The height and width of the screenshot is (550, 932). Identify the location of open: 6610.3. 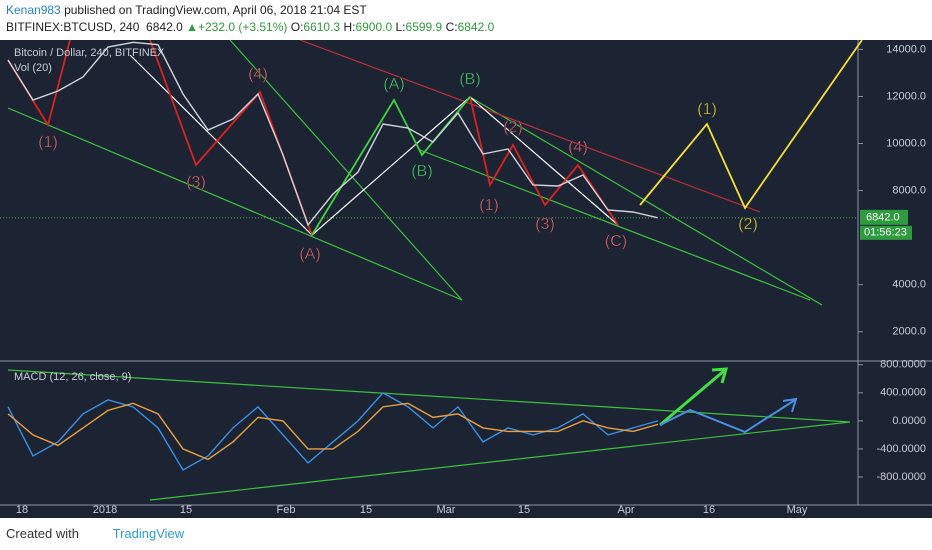
(322, 27).